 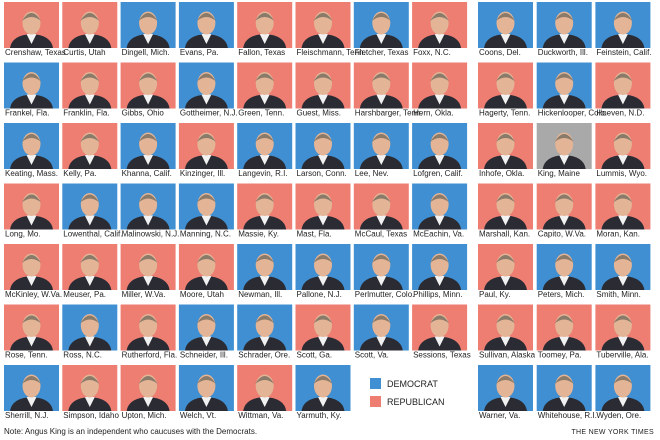 What do you see at coordinates (612, 432) in the screenshot?
I see `credit: THE NEW YORK TIMES` at bounding box center [612, 432].